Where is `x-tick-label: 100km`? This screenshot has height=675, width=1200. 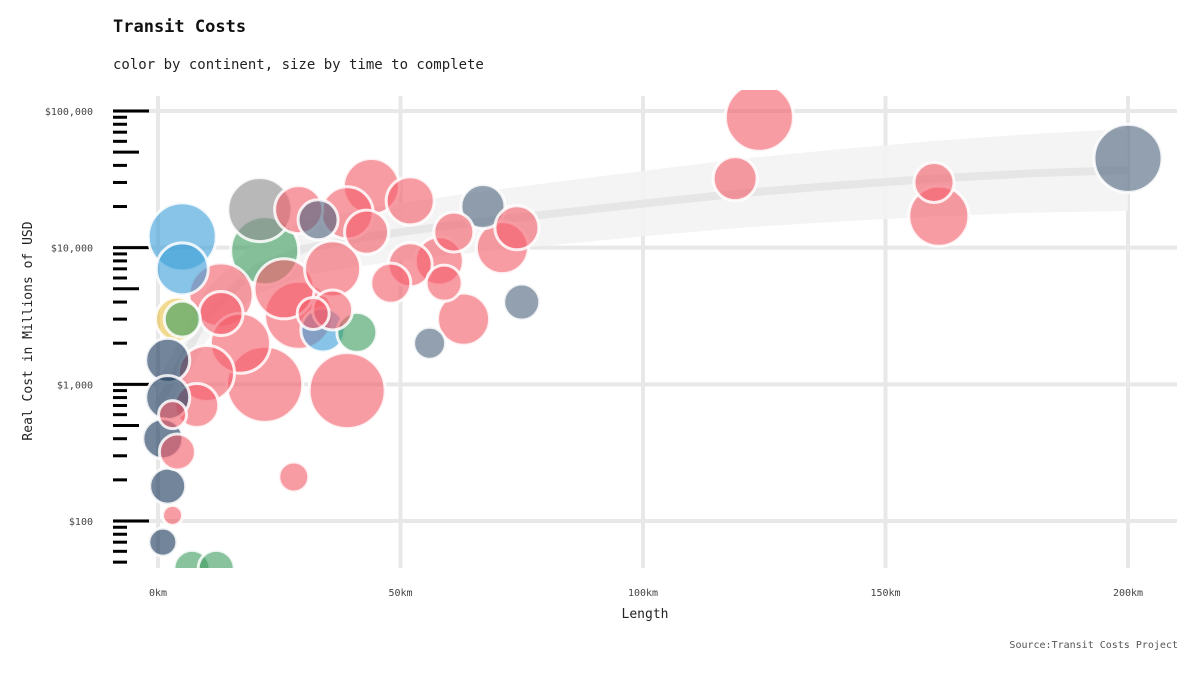
x-tick-label: 100km is located at coordinates (643, 593).